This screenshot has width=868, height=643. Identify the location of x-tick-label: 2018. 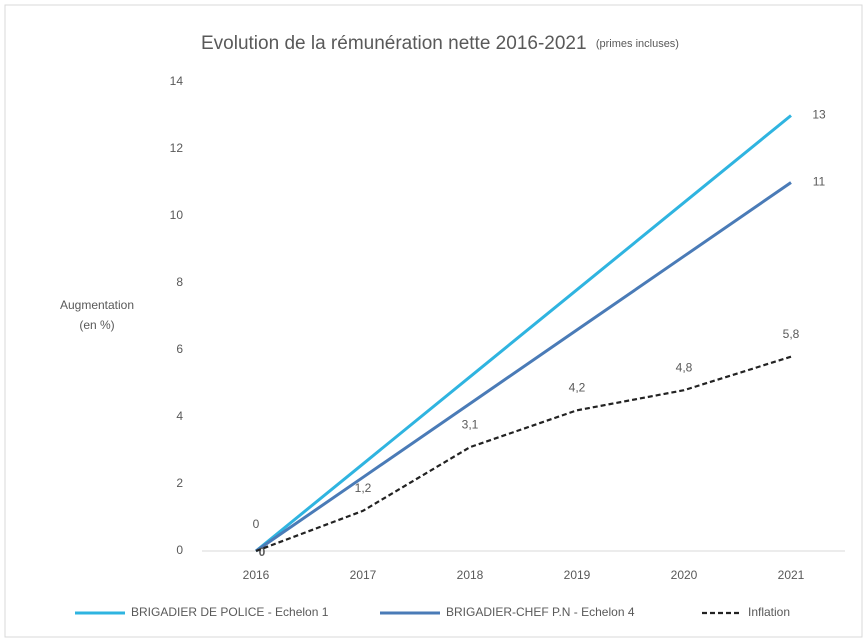
(470, 575).